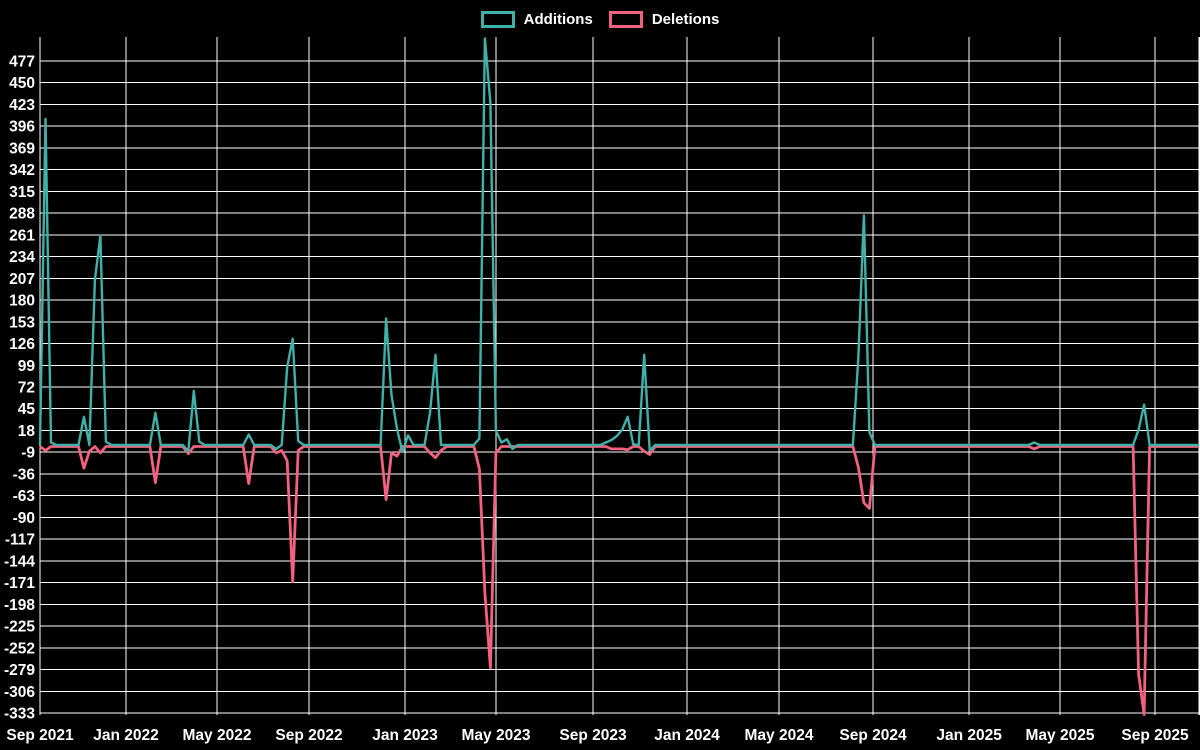  What do you see at coordinates (27, 366) in the screenshot?
I see `y-tick-label: 99` at bounding box center [27, 366].